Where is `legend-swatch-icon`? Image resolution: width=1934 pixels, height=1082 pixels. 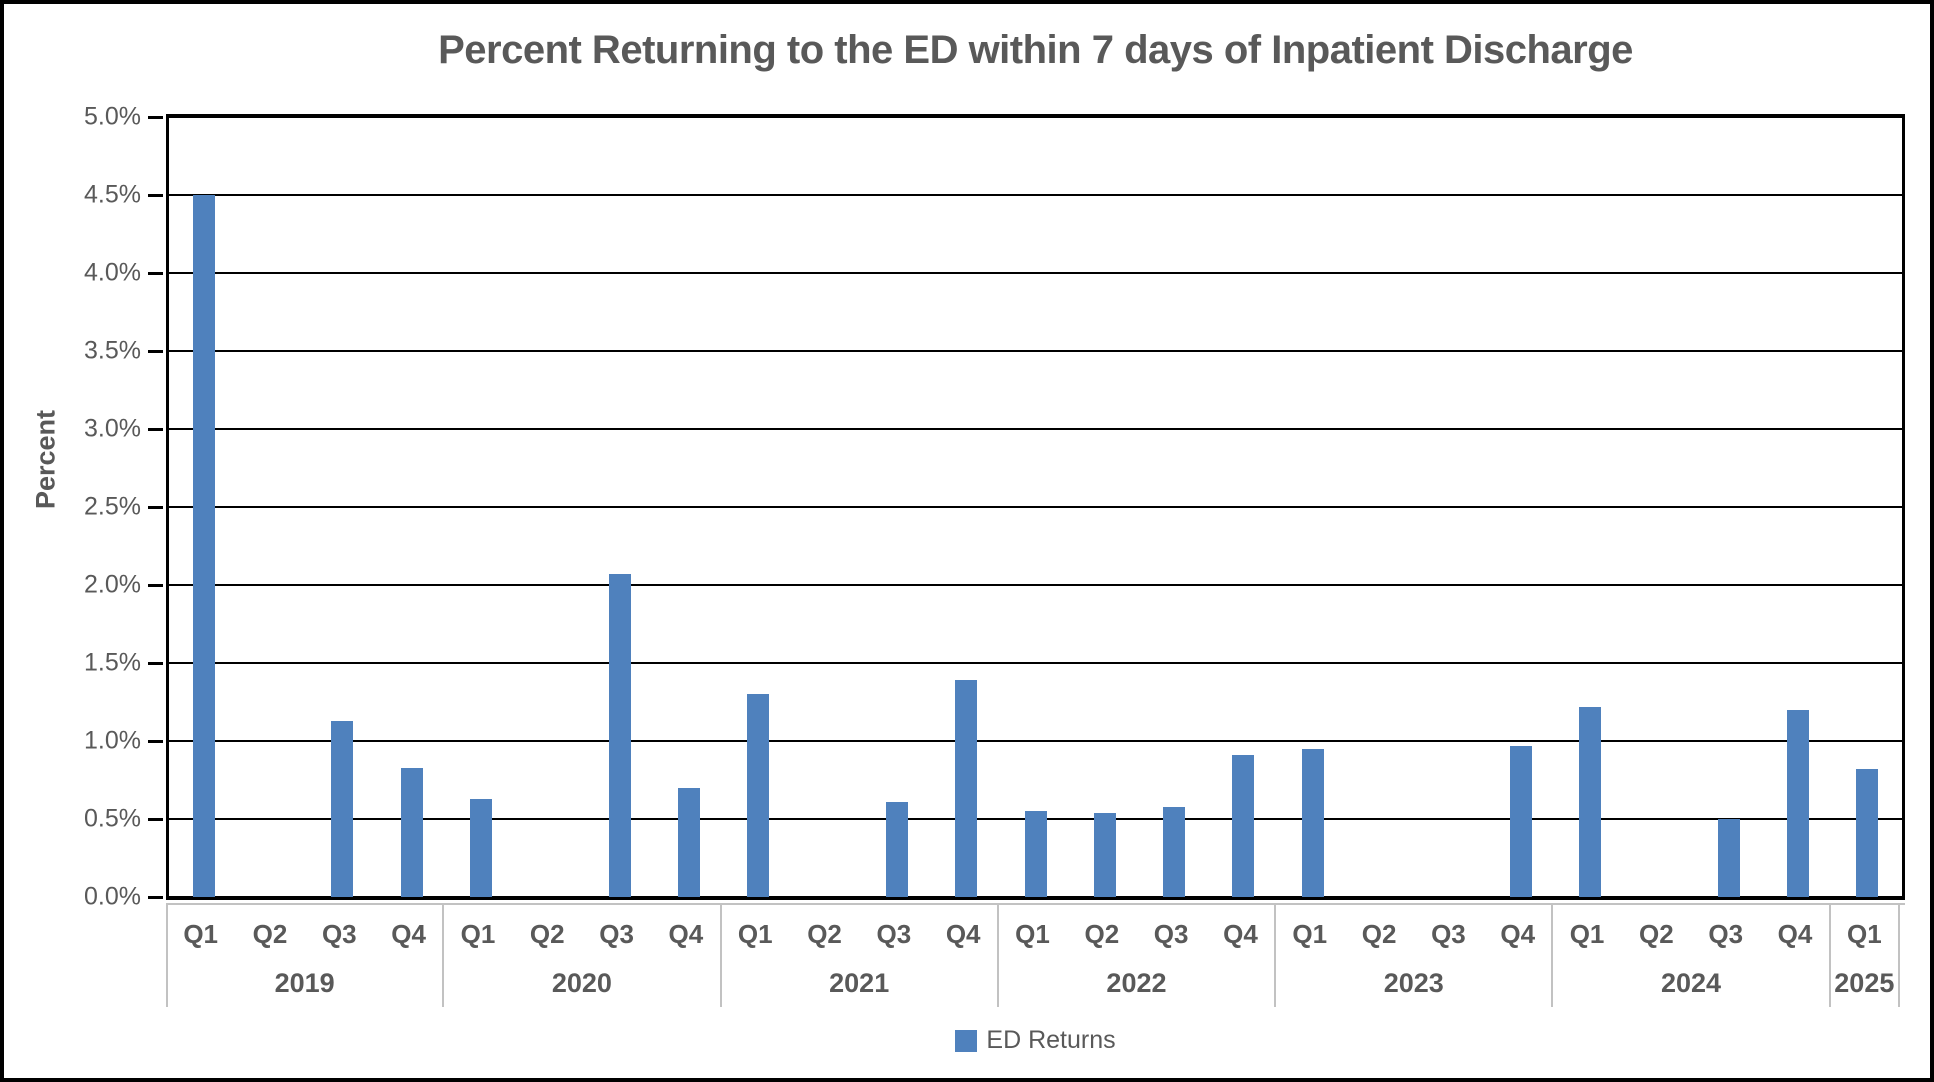 legend-swatch-icon is located at coordinates (966, 1040).